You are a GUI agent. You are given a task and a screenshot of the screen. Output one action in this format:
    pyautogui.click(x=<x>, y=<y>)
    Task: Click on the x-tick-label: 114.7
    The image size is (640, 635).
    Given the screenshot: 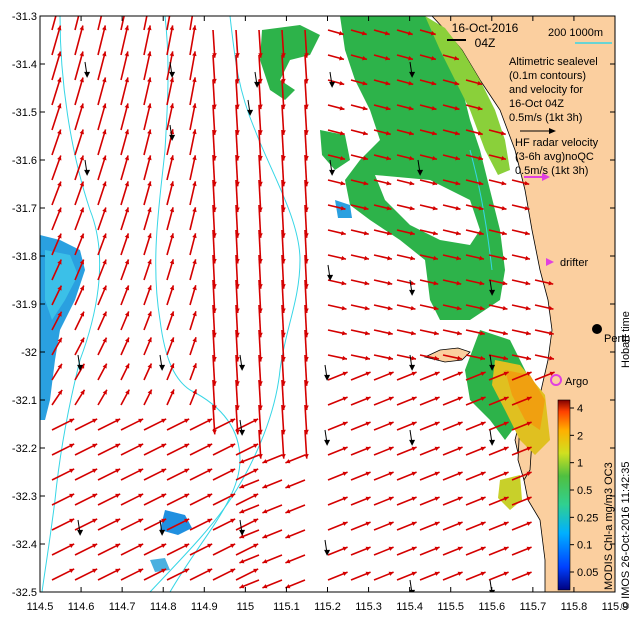 What is the action you would take?
    pyautogui.click(x=122, y=607)
    